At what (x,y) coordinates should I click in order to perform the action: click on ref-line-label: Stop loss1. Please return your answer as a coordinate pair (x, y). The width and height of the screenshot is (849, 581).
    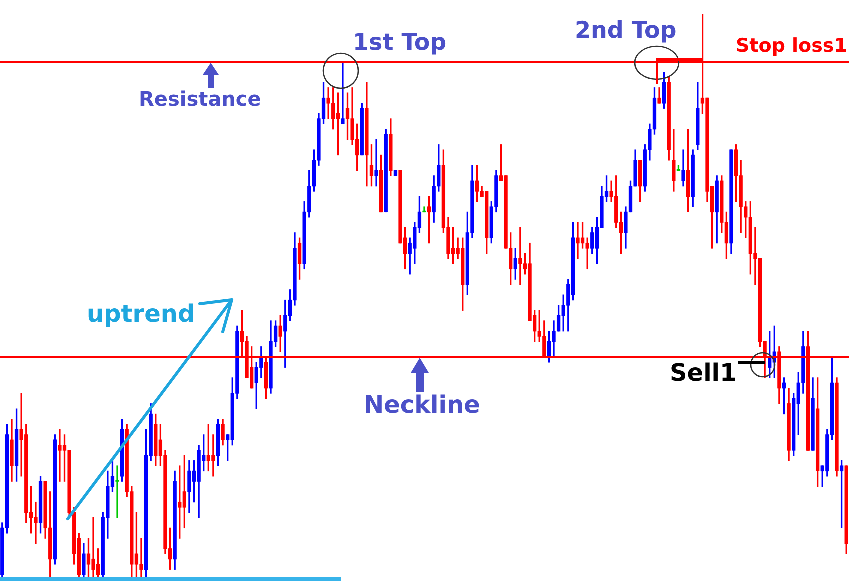
    Looking at the image, I should click on (792, 46).